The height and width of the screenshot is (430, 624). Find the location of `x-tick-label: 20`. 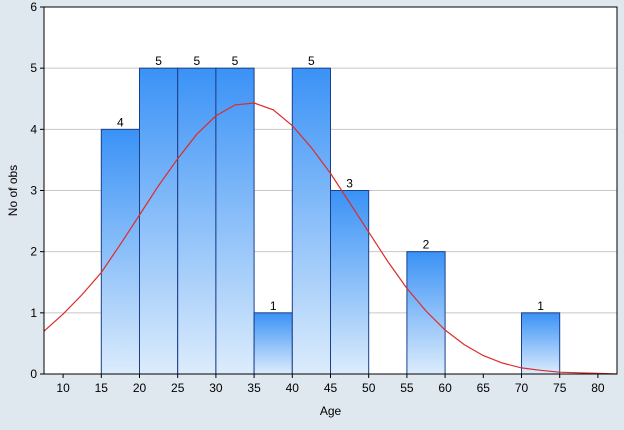

x-tick-label: 20 is located at coordinates (140, 388).